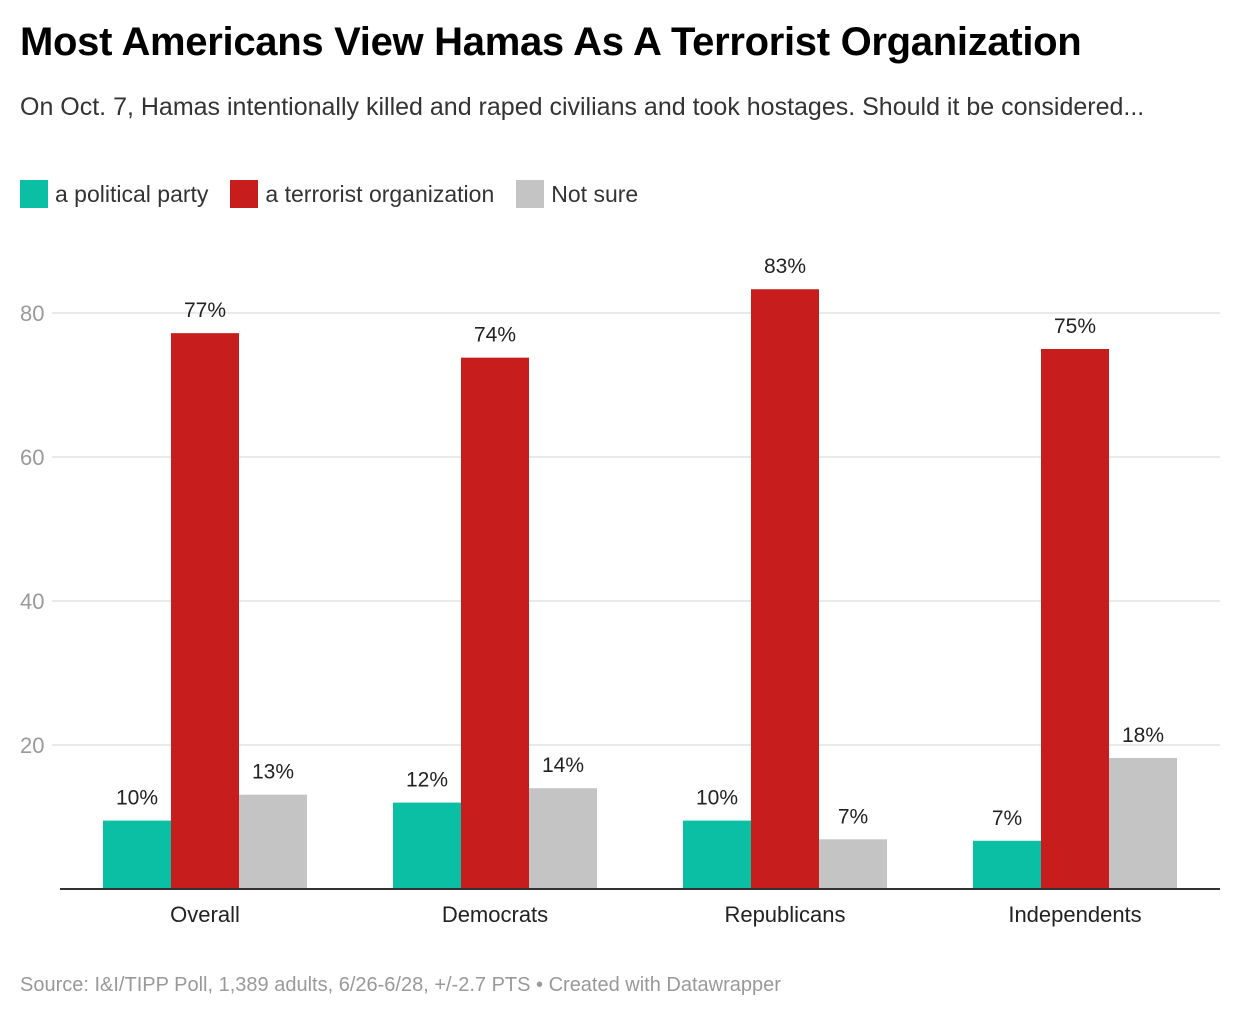 The width and height of the screenshot is (1240, 1022). What do you see at coordinates (205, 310) in the screenshot?
I see `data-label: 77%` at bounding box center [205, 310].